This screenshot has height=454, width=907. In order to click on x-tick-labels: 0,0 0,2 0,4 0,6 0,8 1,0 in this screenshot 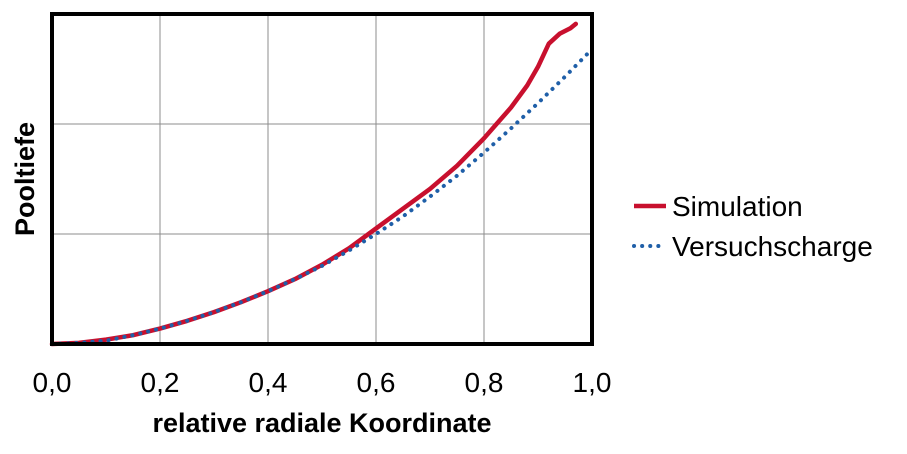, I will do `click(322, 382)`.